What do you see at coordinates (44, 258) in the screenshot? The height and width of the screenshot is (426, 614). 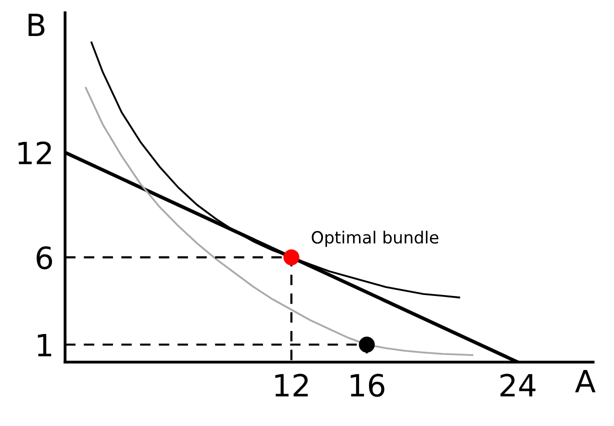 I see `y-tick-label: 6` at bounding box center [44, 258].